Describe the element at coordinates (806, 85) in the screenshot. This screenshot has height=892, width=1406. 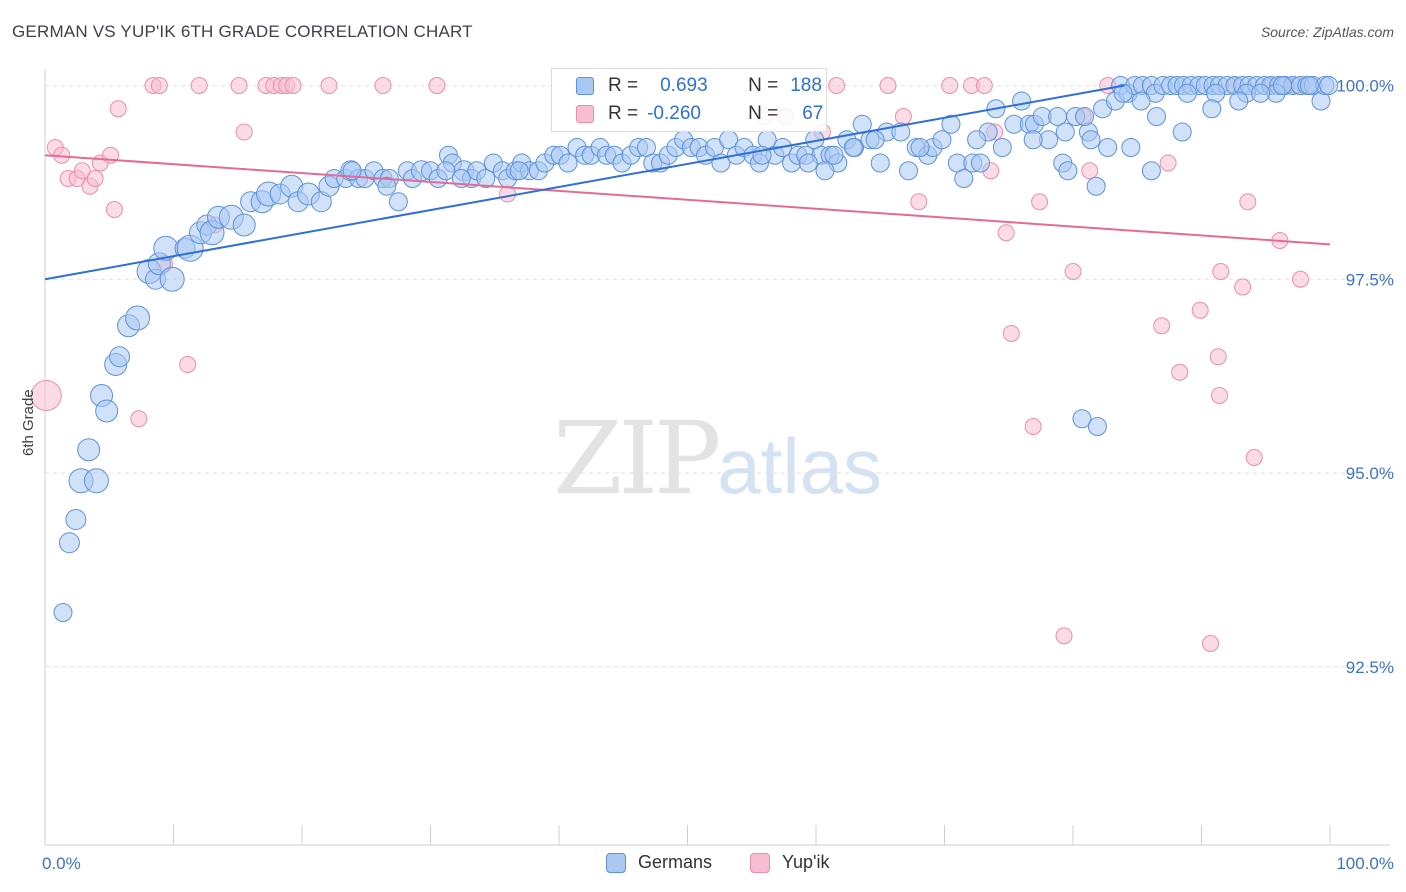
I see `germans-n-value: 188` at that location.